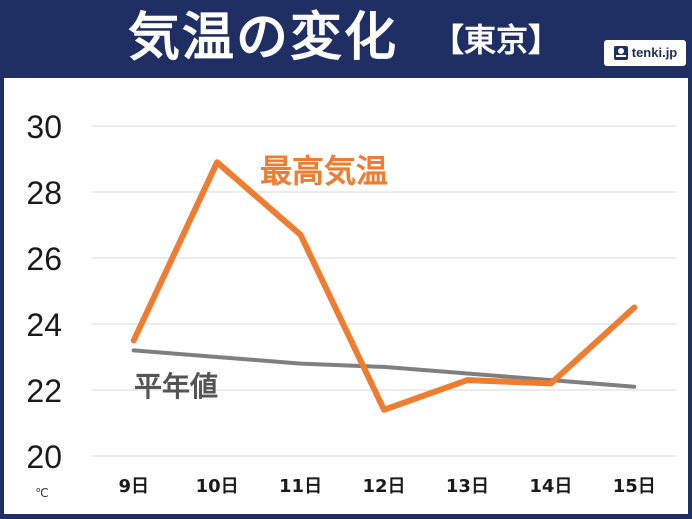 The height and width of the screenshot is (519, 692). What do you see at coordinates (654, 52) in the screenshot?
I see `brand-text: tenki.jp` at bounding box center [654, 52].